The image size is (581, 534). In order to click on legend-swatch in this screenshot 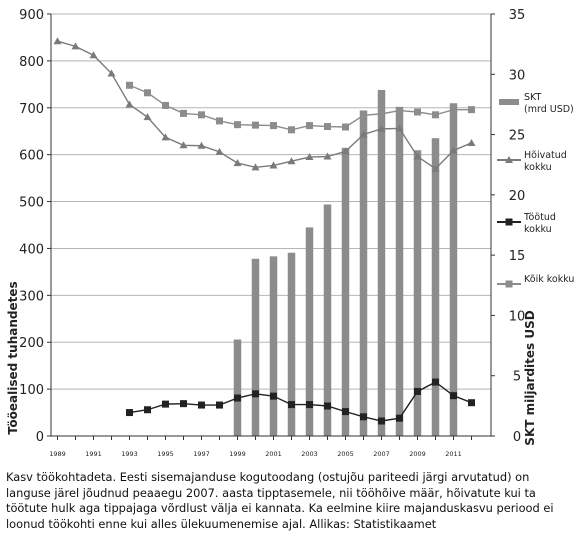, I will do `click(509, 102)`.